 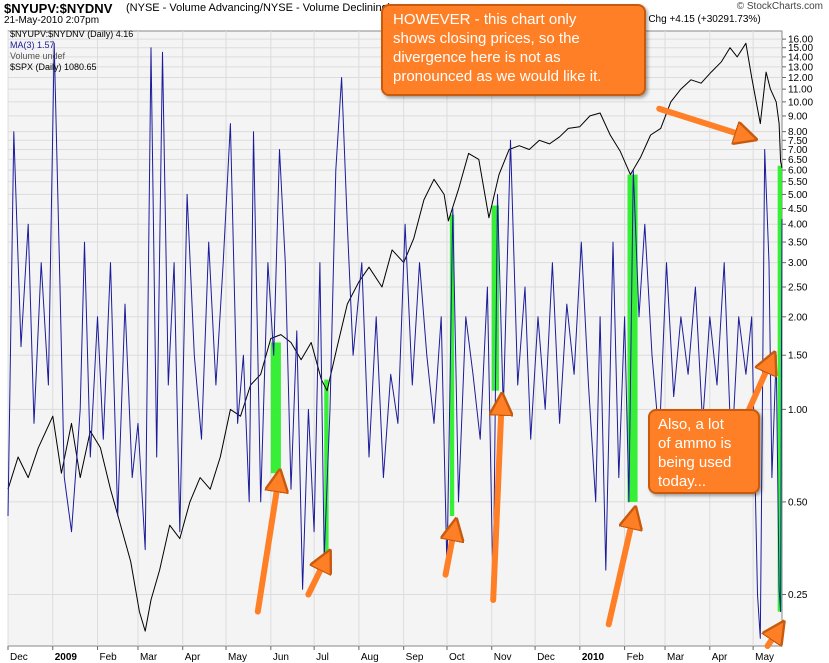 I want to click on y-tick-label: 7.50, so click(x=798, y=141).